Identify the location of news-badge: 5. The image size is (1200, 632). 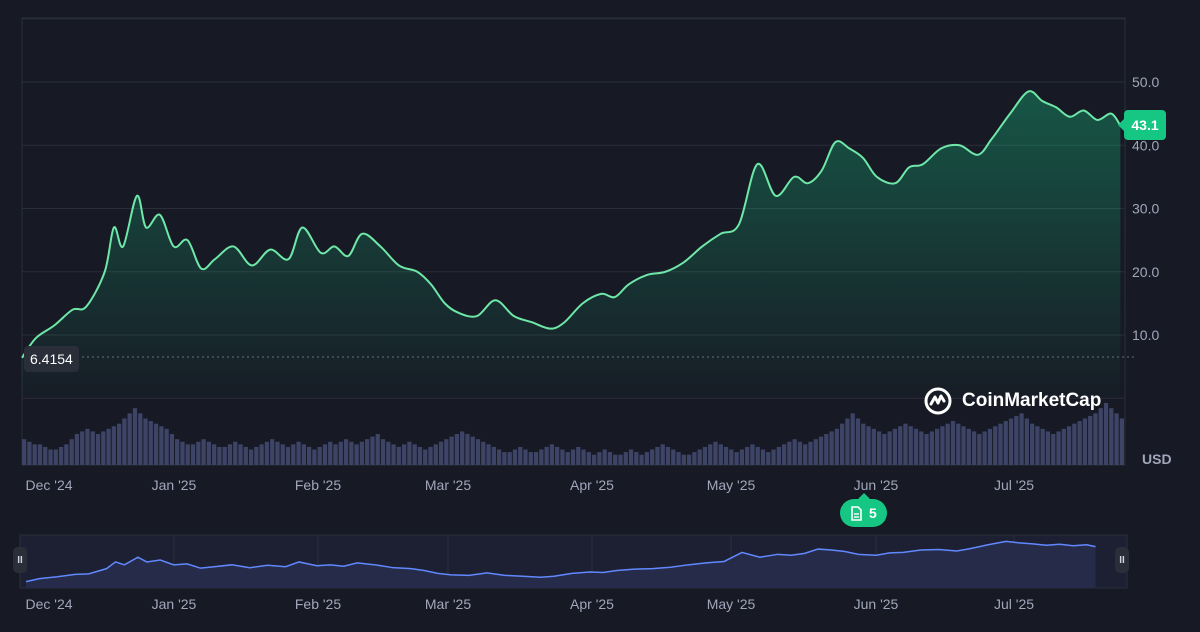
(863, 510).